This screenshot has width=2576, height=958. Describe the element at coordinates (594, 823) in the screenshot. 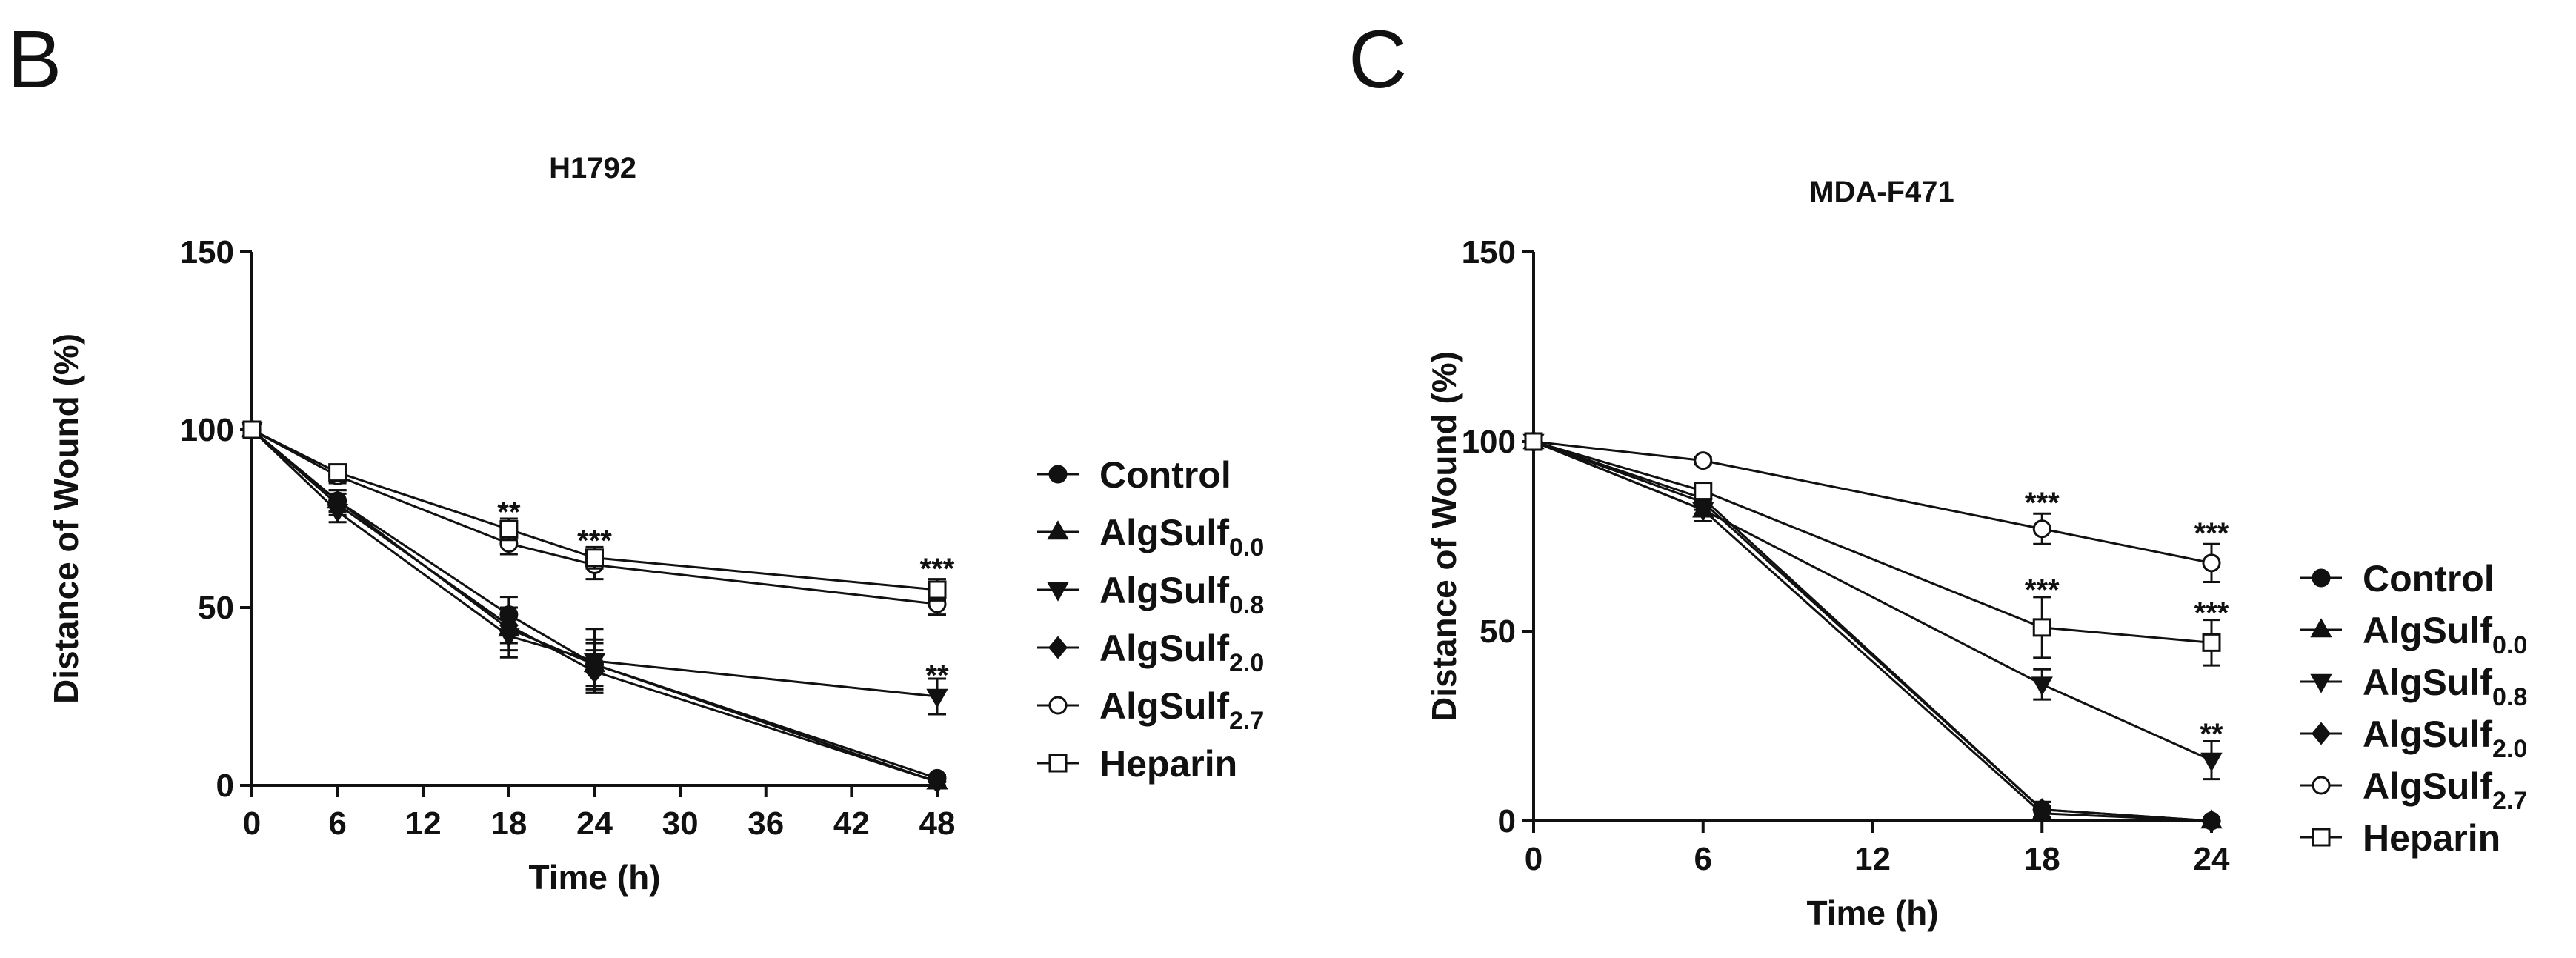

I see `x-tick-label: 24` at that location.